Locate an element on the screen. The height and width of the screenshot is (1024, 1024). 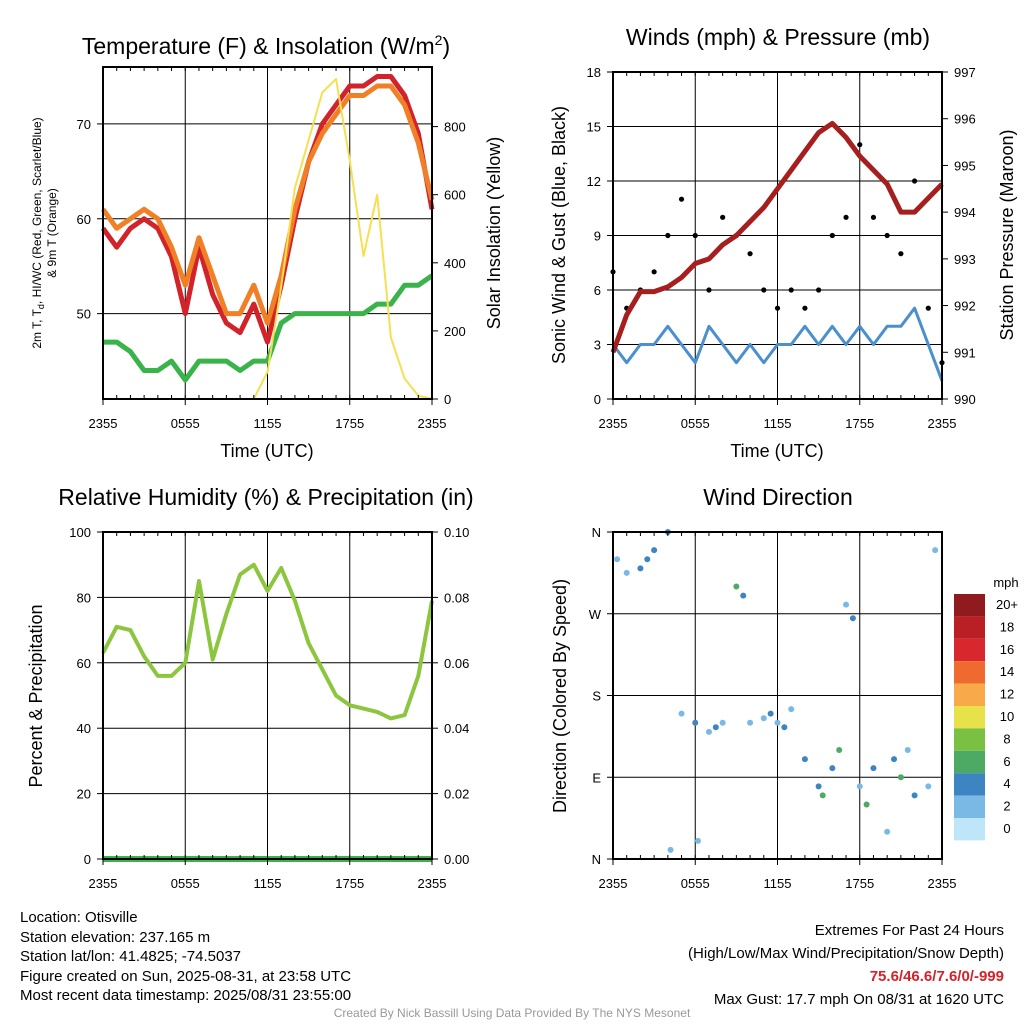
y-tick-label-left: 20 is located at coordinates (84, 794).